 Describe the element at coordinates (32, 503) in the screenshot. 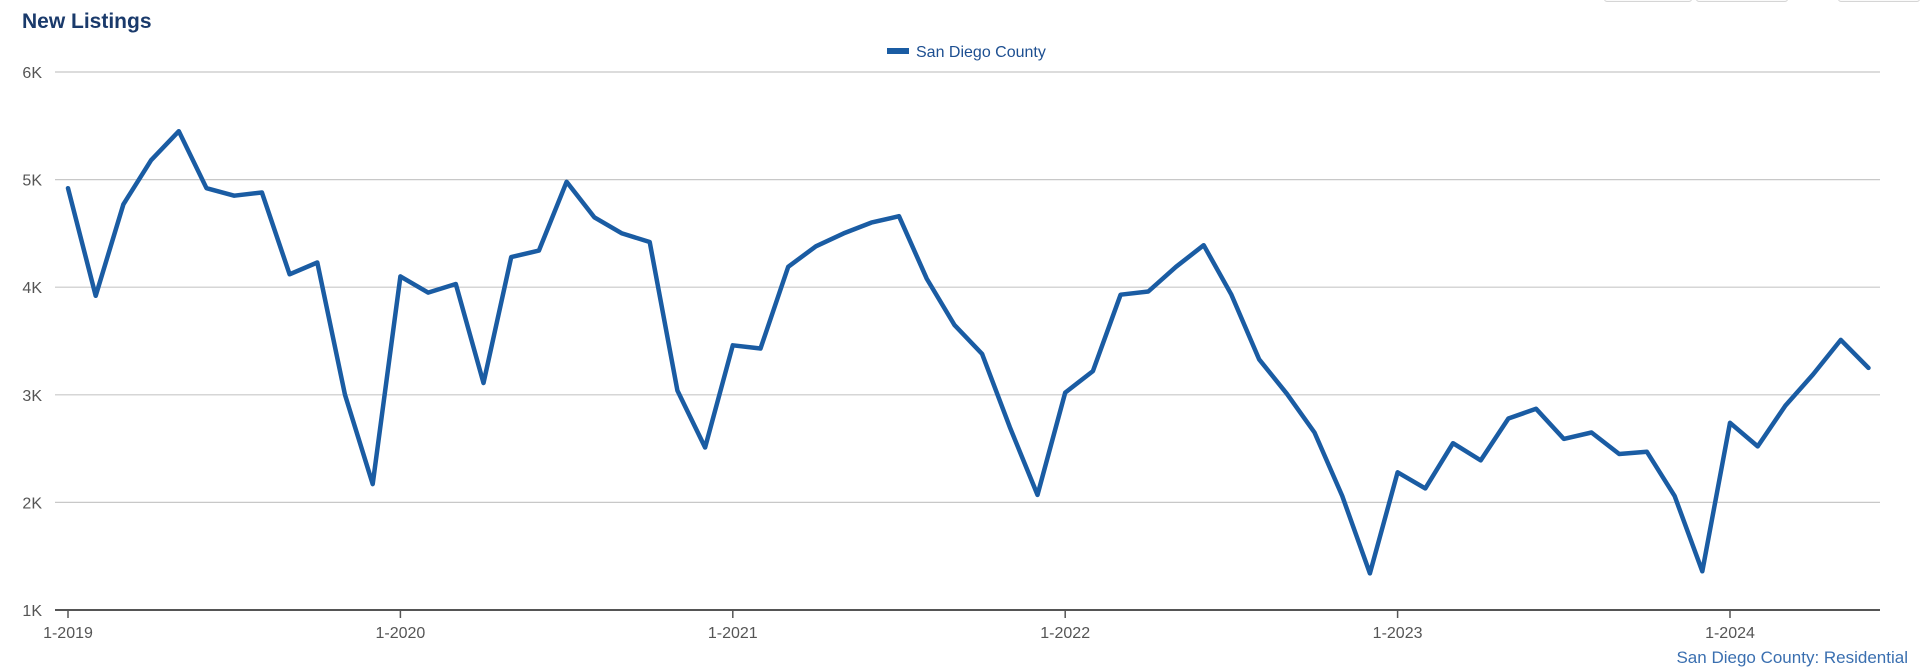

I see `y-tick-label: 2K` at that location.